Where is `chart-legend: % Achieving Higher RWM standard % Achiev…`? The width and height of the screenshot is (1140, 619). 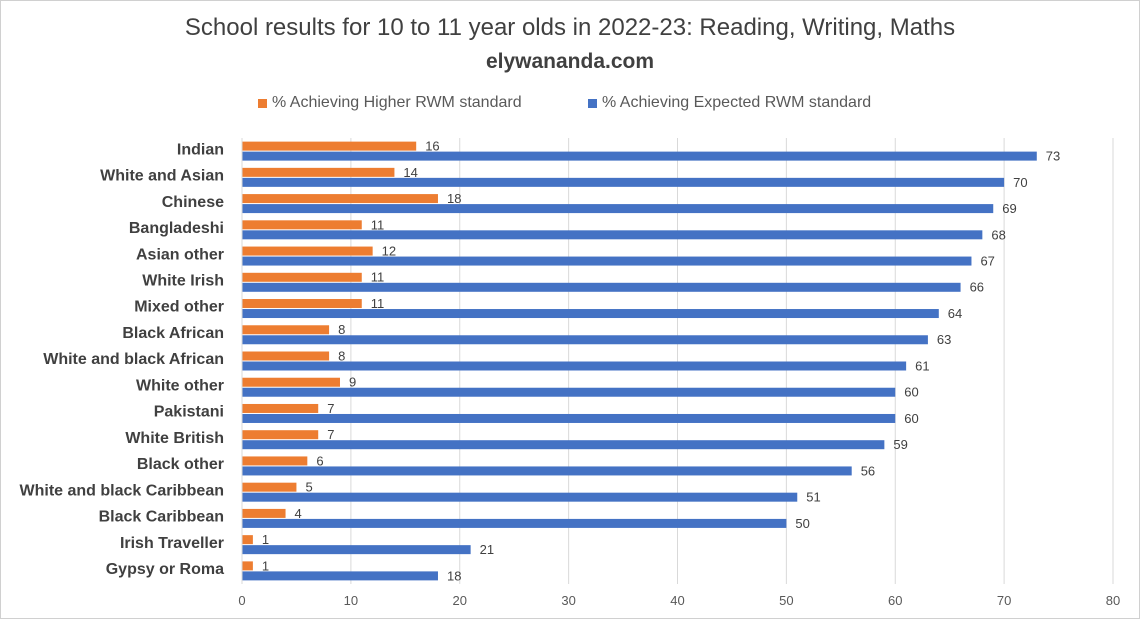 chart-legend: % Achieving Higher RWM standard % Achiev… is located at coordinates (570, 104).